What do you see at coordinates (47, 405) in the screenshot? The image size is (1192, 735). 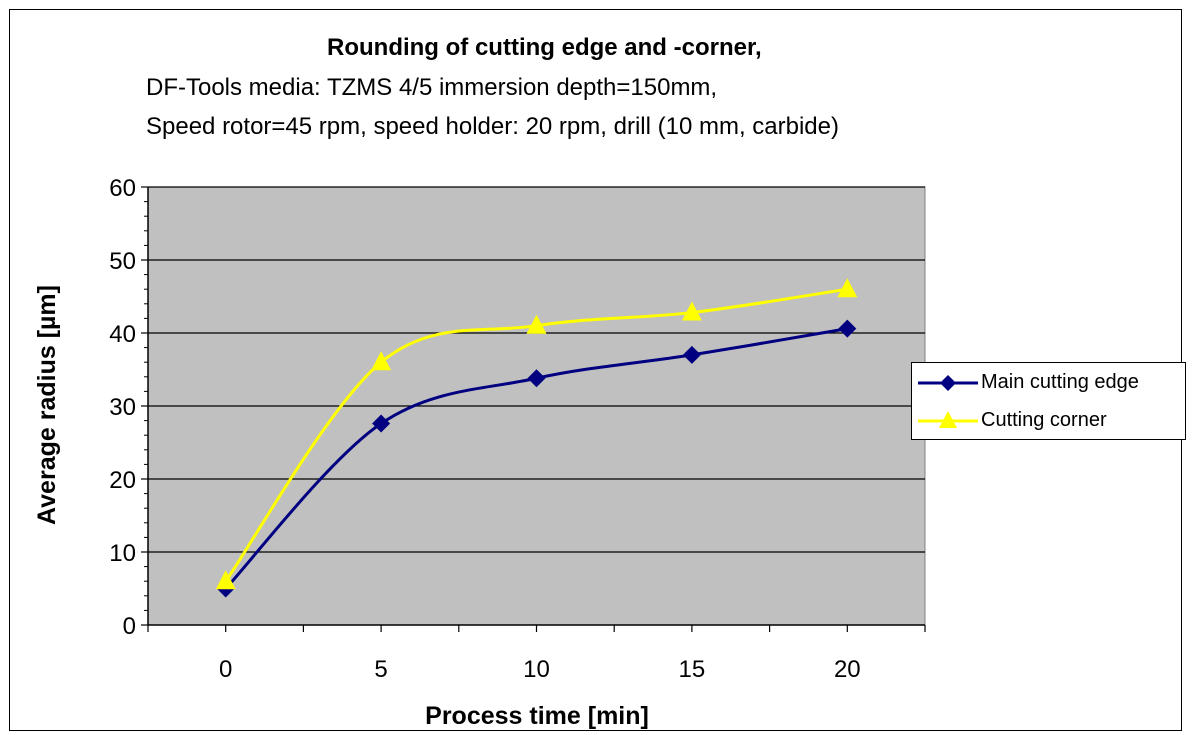 I see `y-axis-title: Average radius [µm]` at bounding box center [47, 405].